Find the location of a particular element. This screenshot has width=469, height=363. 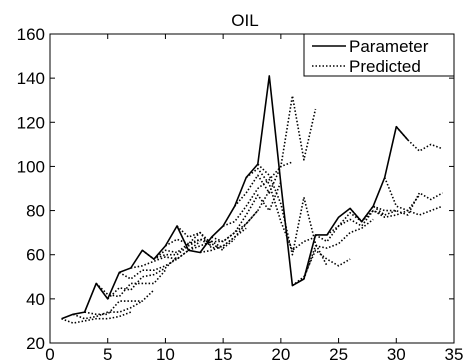

y-tick-label: 160 is located at coordinates (31, 34).